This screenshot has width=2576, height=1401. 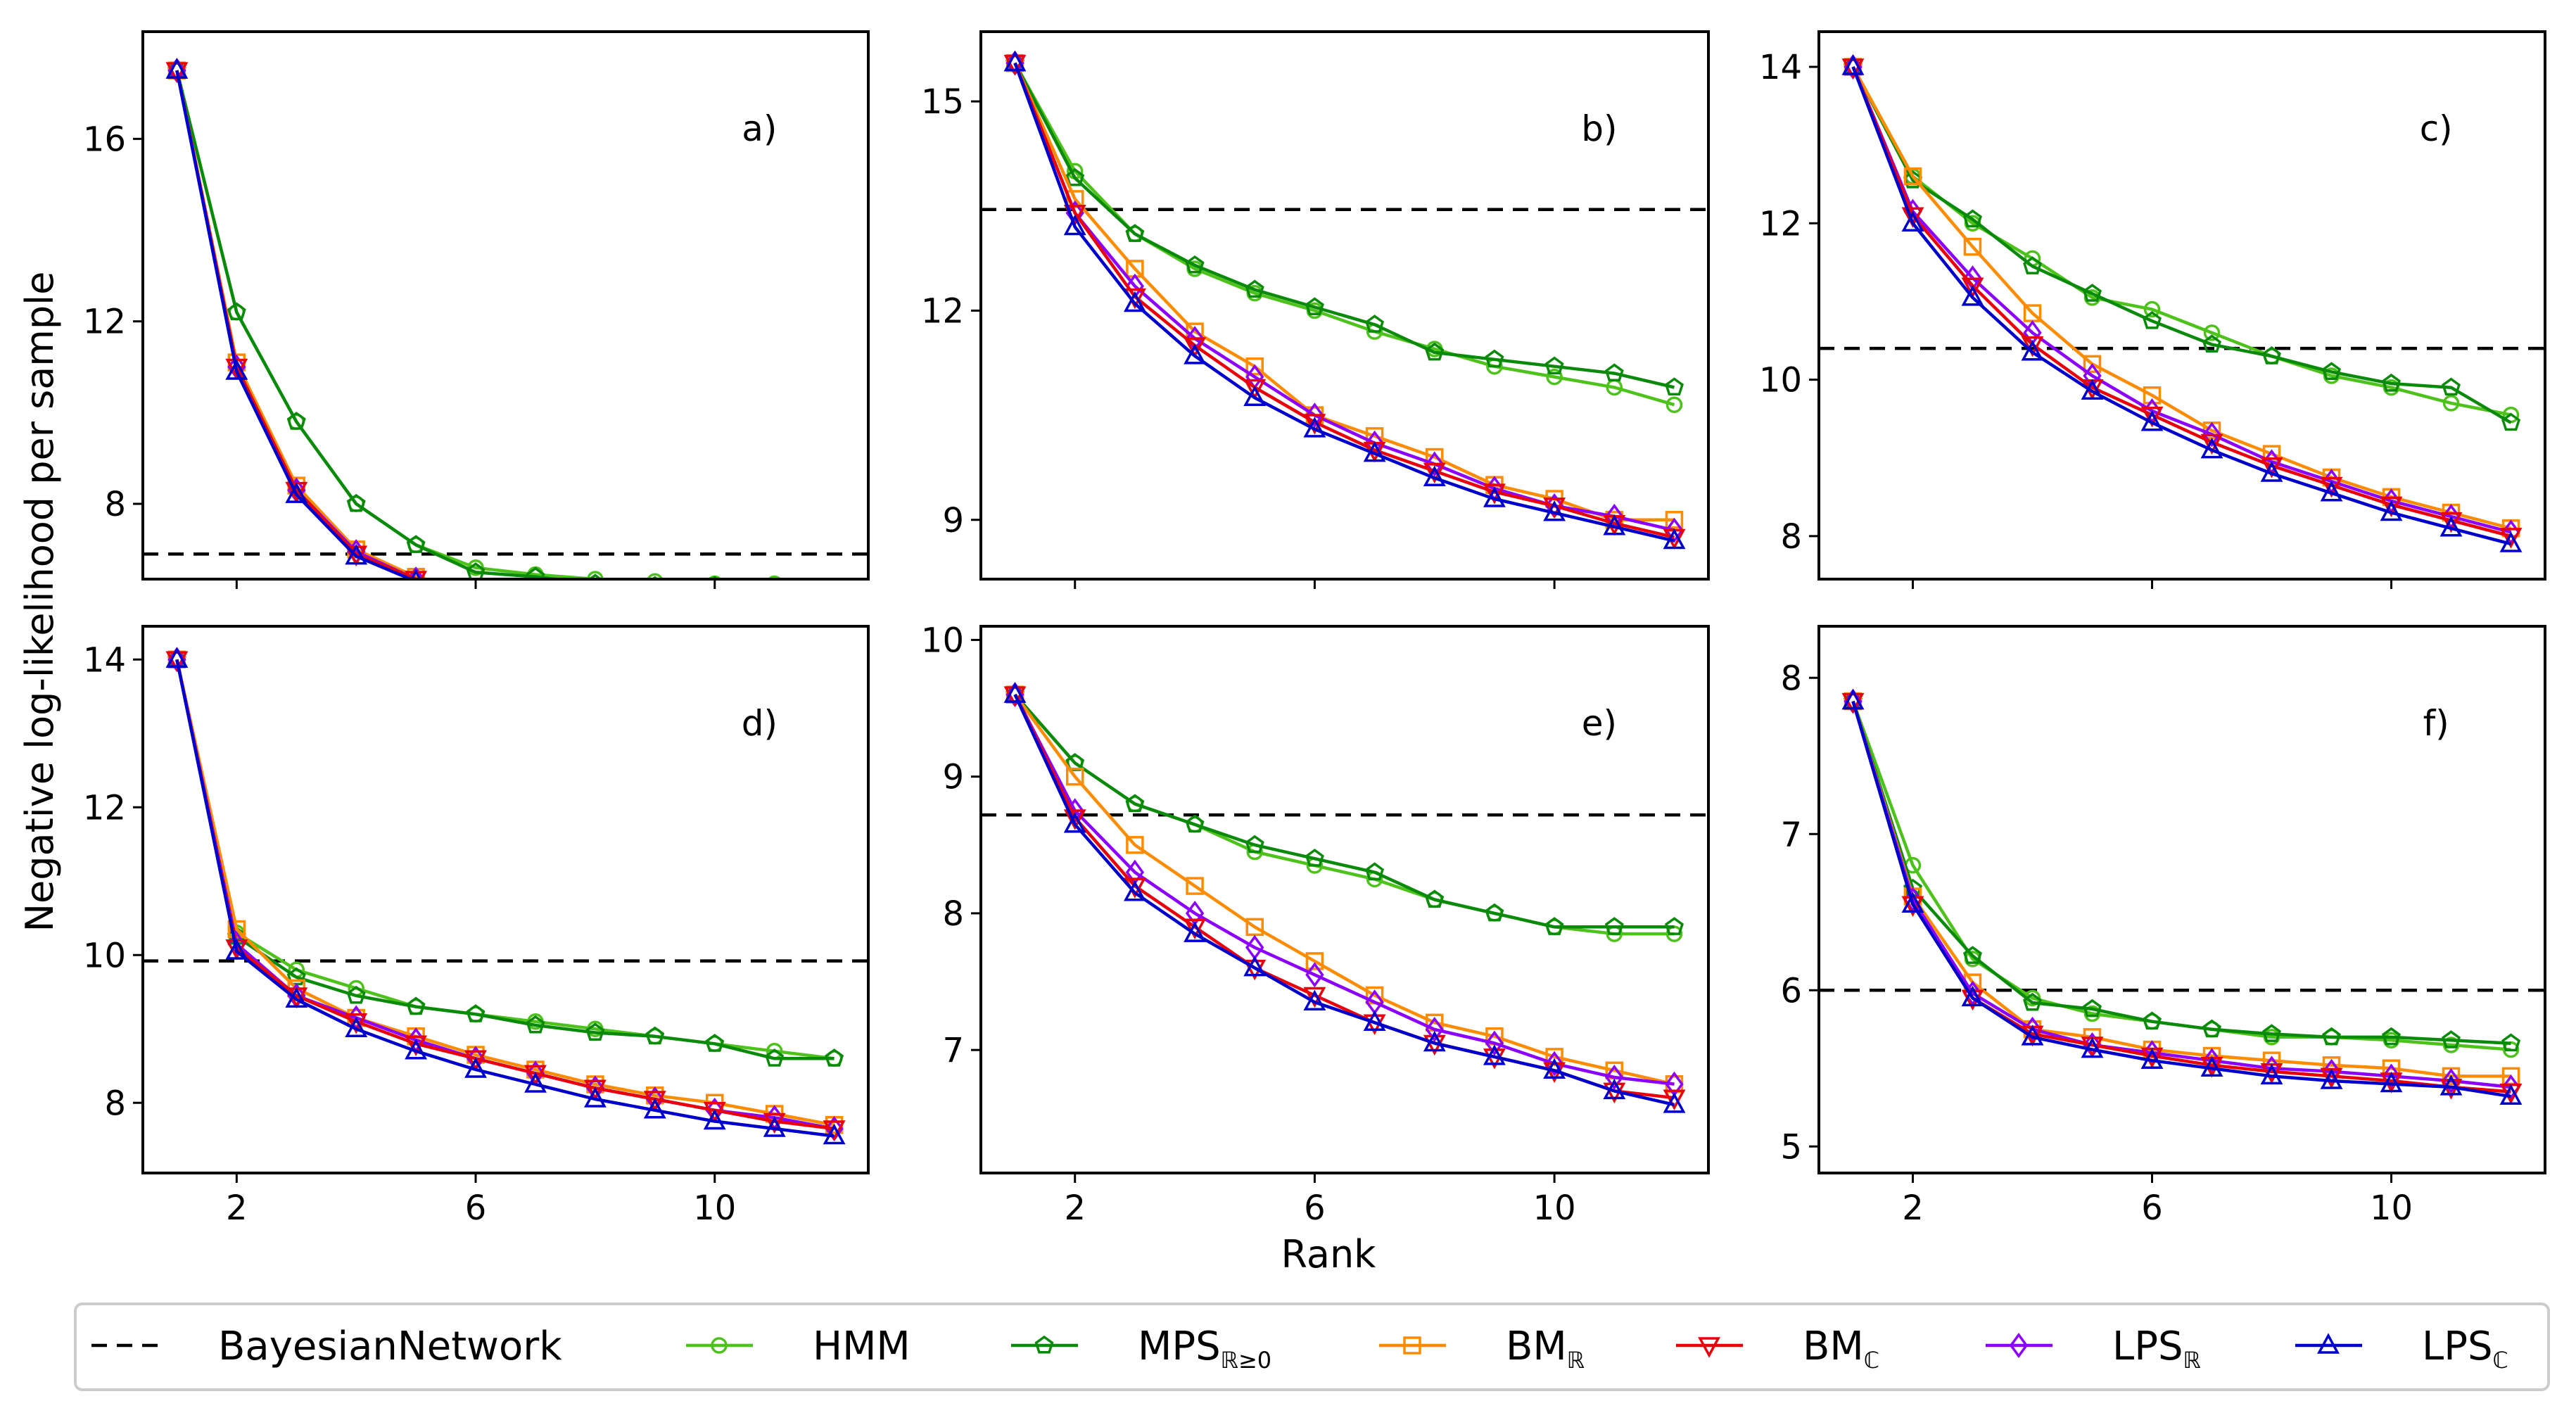 What do you see at coordinates (2436, 128) in the screenshot?
I see `panel-label: c)` at bounding box center [2436, 128].